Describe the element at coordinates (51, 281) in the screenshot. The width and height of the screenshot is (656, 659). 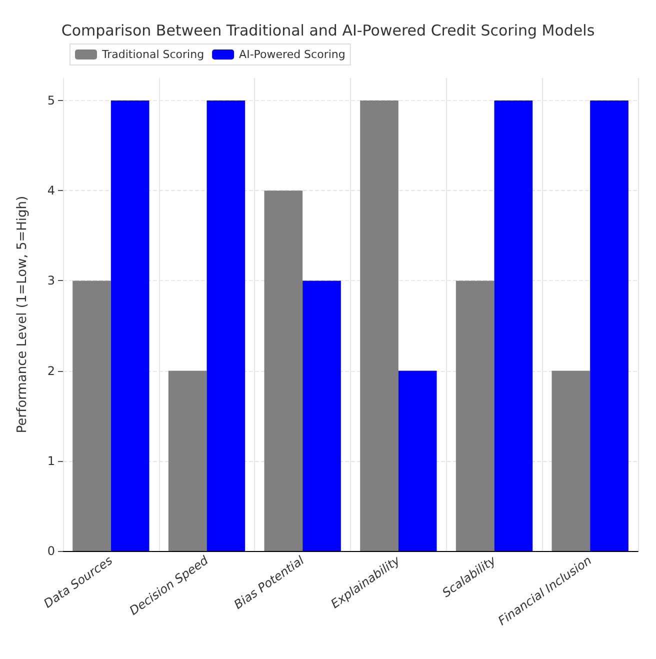
I see `y-tick-label: 3` at that location.